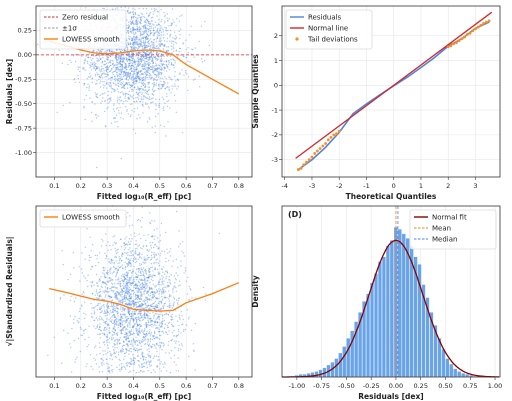 The width and height of the screenshot is (512, 401). Describe the element at coordinates (276, 36) in the screenshot. I see `tick-label-y: 2` at that location.